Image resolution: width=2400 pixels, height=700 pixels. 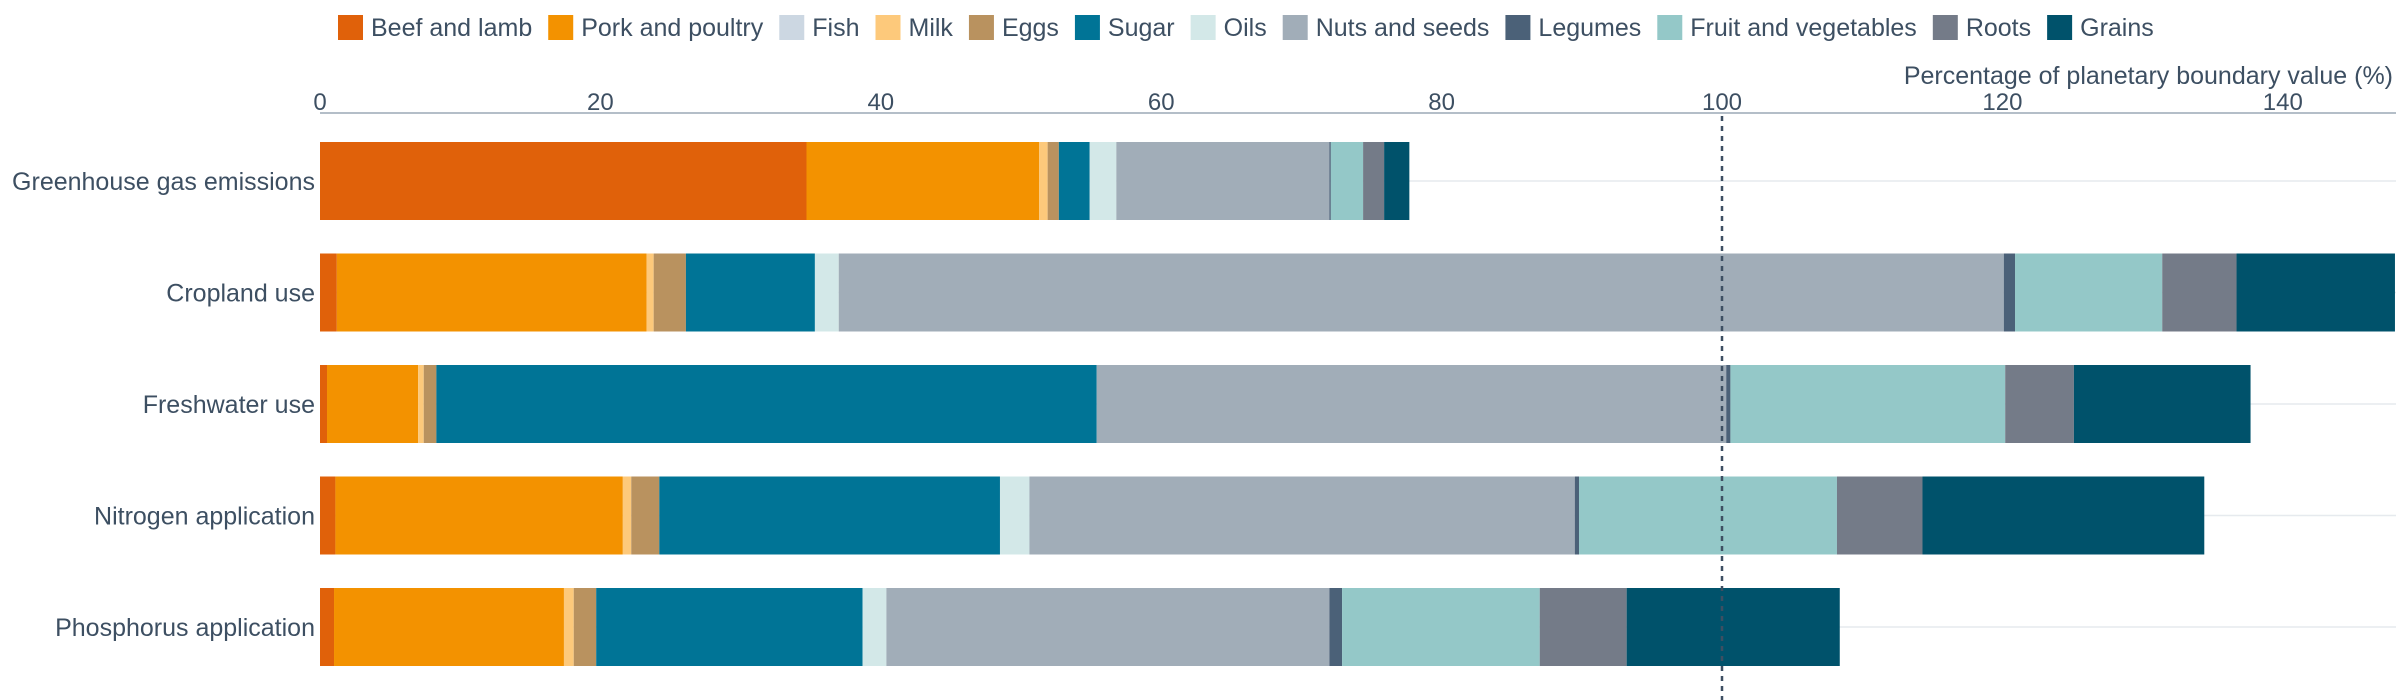 What do you see at coordinates (1074, 181) in the screenshot?
I see `bar-segment-greenhouse-gas-emissions-sugar` at bounding box center [1074, 181].